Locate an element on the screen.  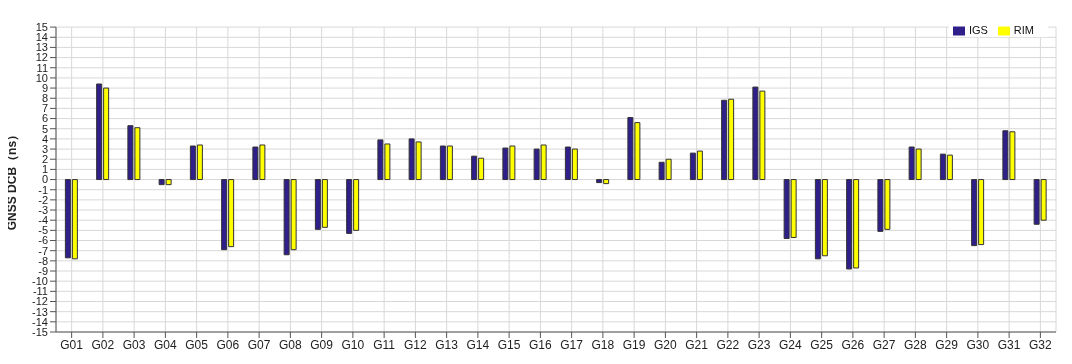
y-tick-label: -9 is located at coordinates (43, 270).